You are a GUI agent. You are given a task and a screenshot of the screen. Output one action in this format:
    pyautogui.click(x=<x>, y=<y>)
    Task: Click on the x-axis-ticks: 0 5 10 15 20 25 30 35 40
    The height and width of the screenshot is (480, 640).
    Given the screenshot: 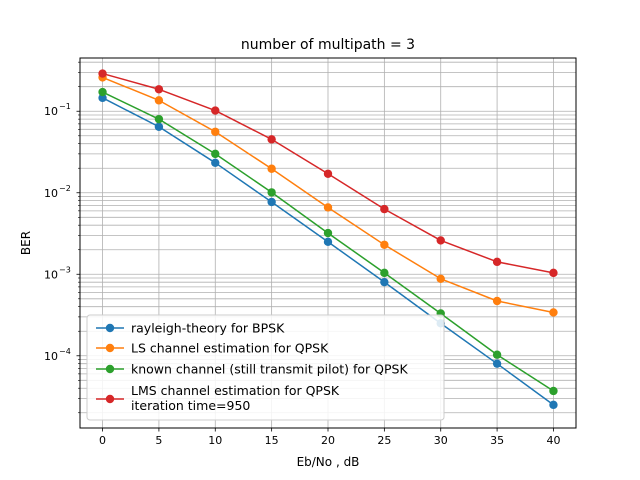 What is the action you would take?
    pyautogui.click(x=329, y=437)
    